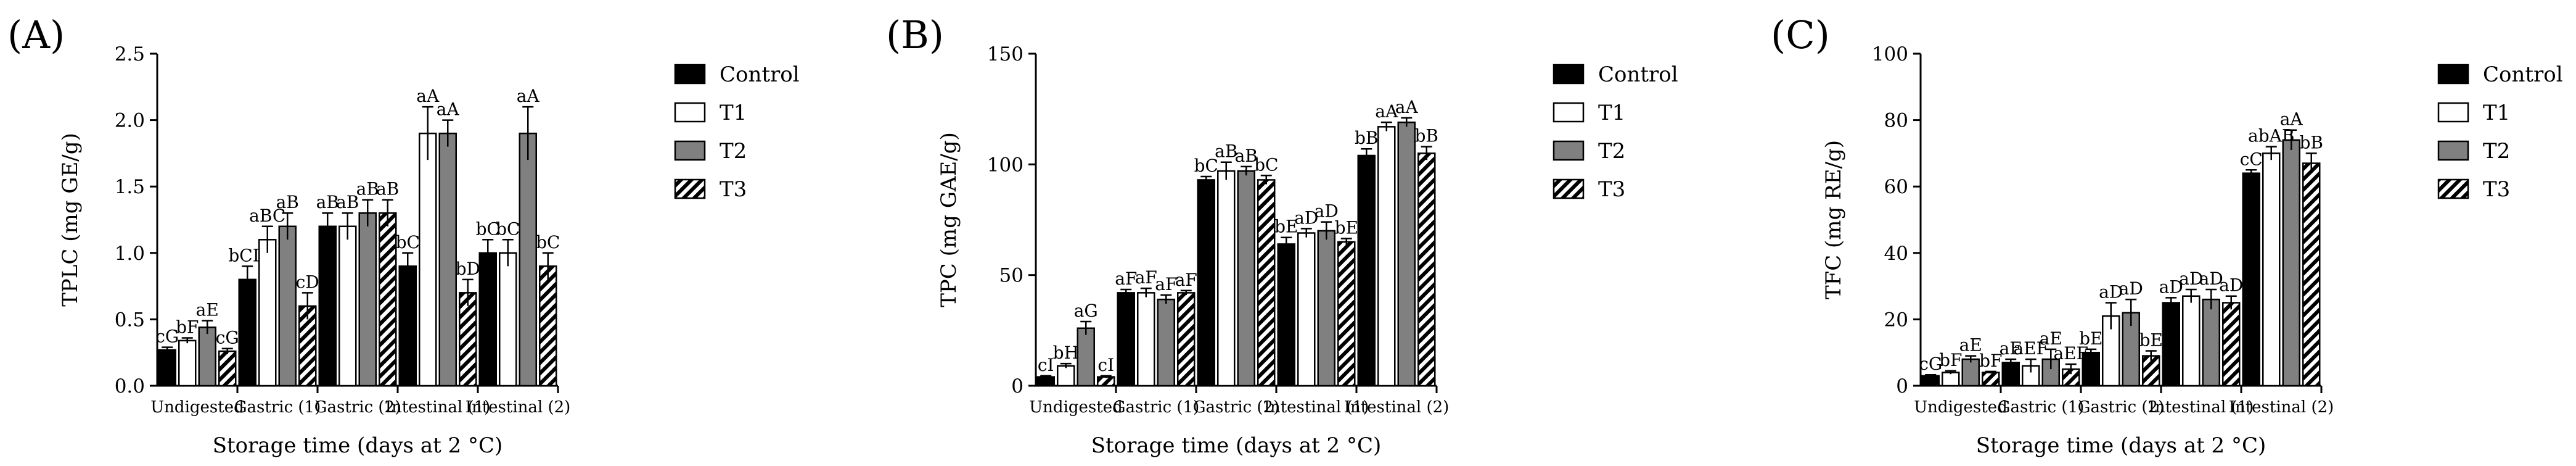  I want to click on y-tick-label: 100, so click(1005, 165).